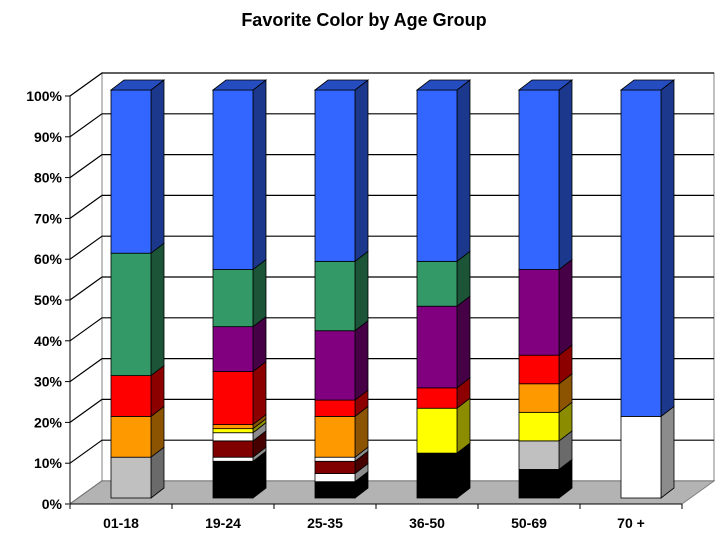 The height and width of the screenshot is (546, 728). I want to click on y-tick-label: 40%, so click(48, 341).